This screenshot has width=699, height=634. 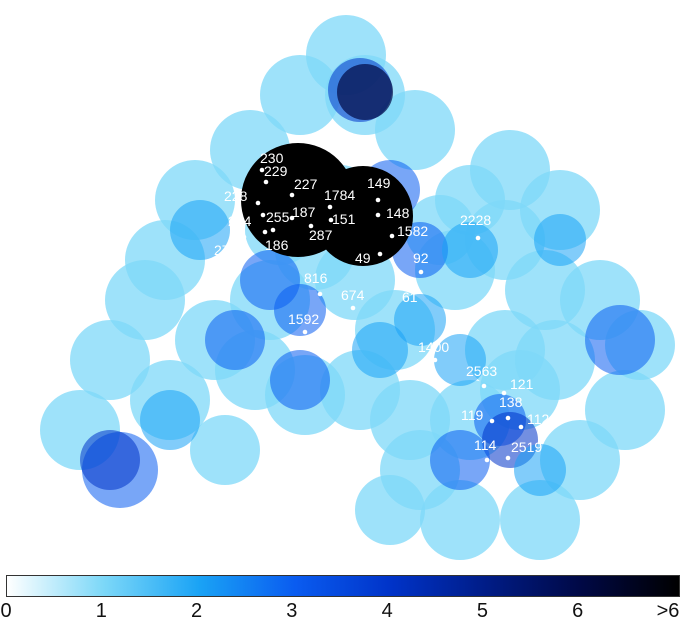 I want to click on source-label: 187, so click(x=304, y=212).